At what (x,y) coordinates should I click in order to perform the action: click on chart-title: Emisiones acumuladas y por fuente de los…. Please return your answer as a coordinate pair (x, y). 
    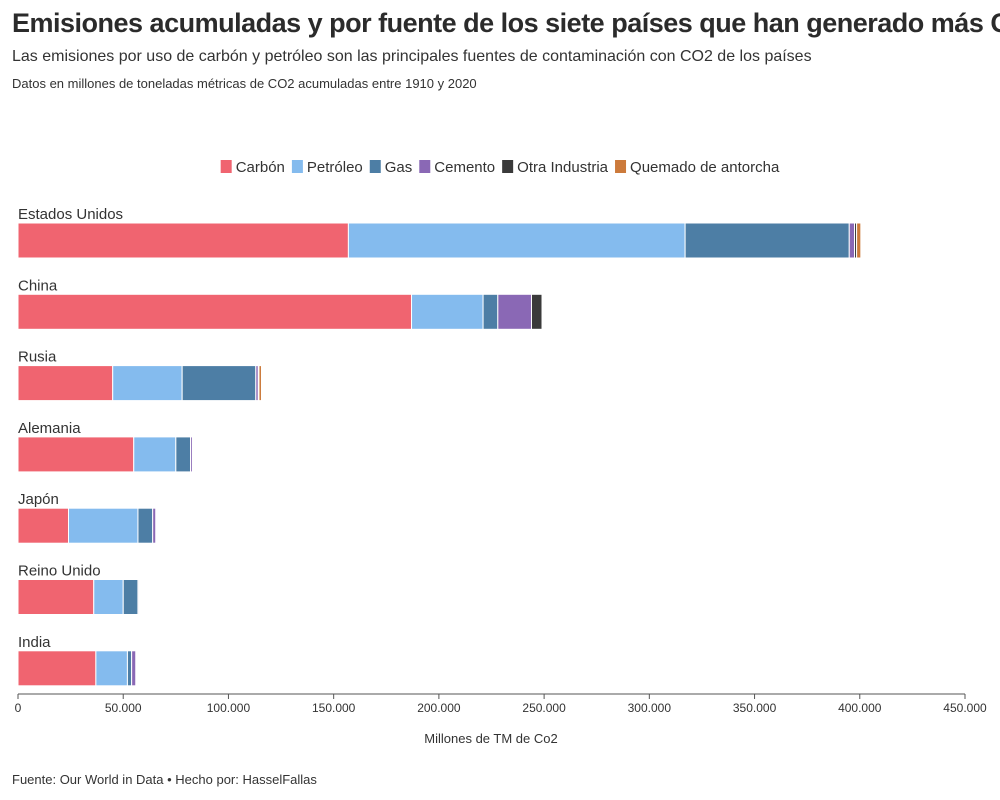
    Looking at the image, I should click on (506, 23).